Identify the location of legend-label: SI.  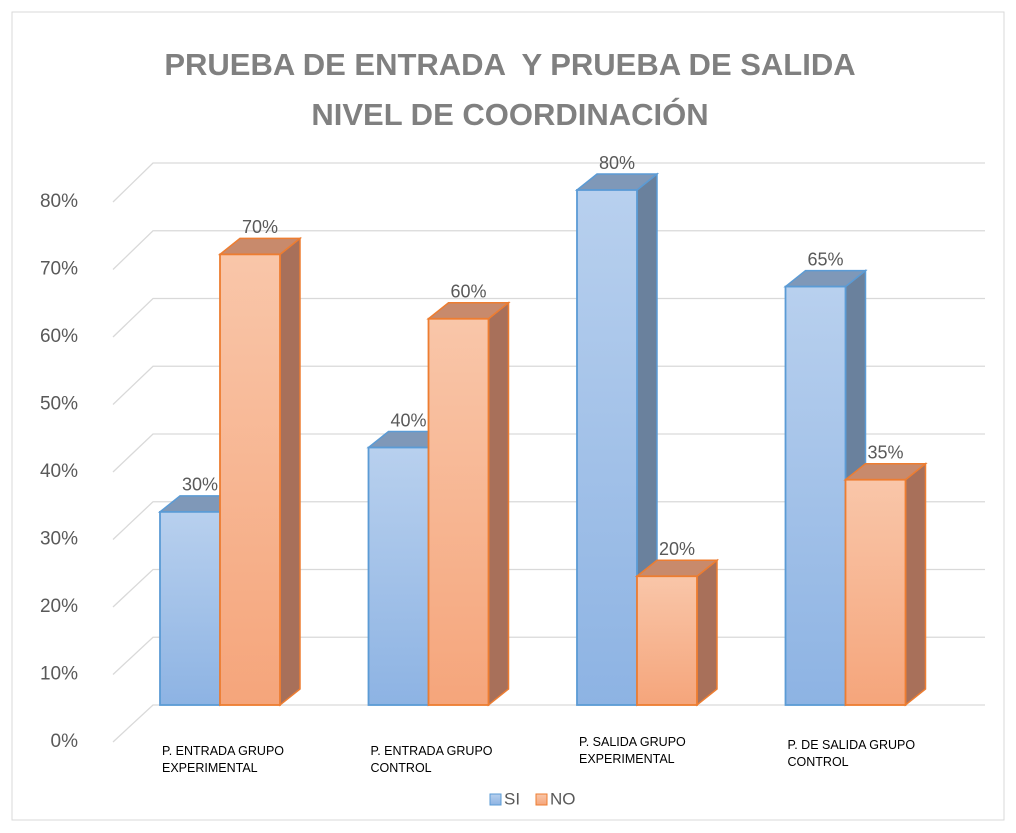
(512, 798).